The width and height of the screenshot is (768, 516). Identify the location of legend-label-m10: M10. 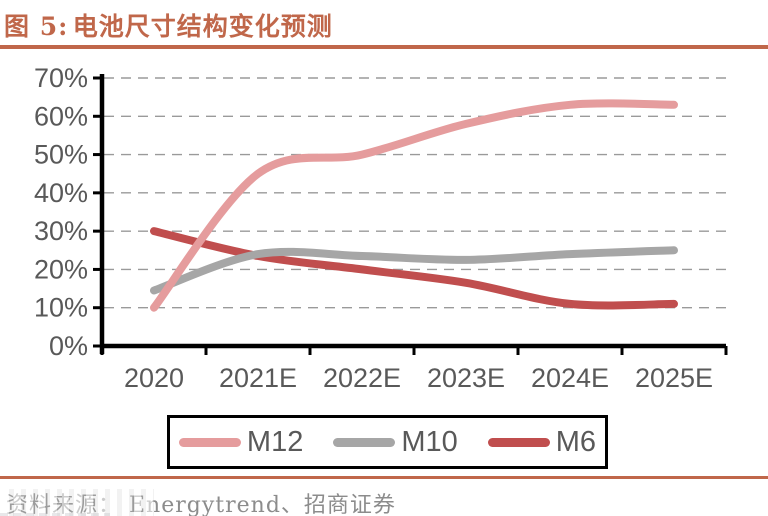
(429, 441).